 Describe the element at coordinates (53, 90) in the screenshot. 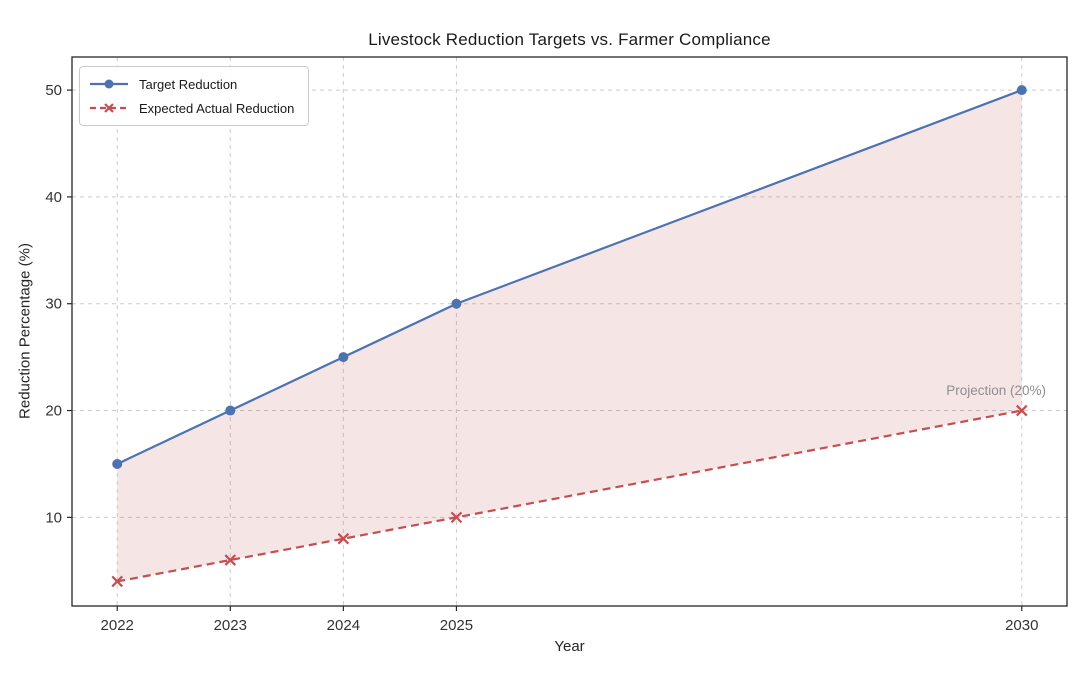

I see `y-tick-label: 50` at that location.